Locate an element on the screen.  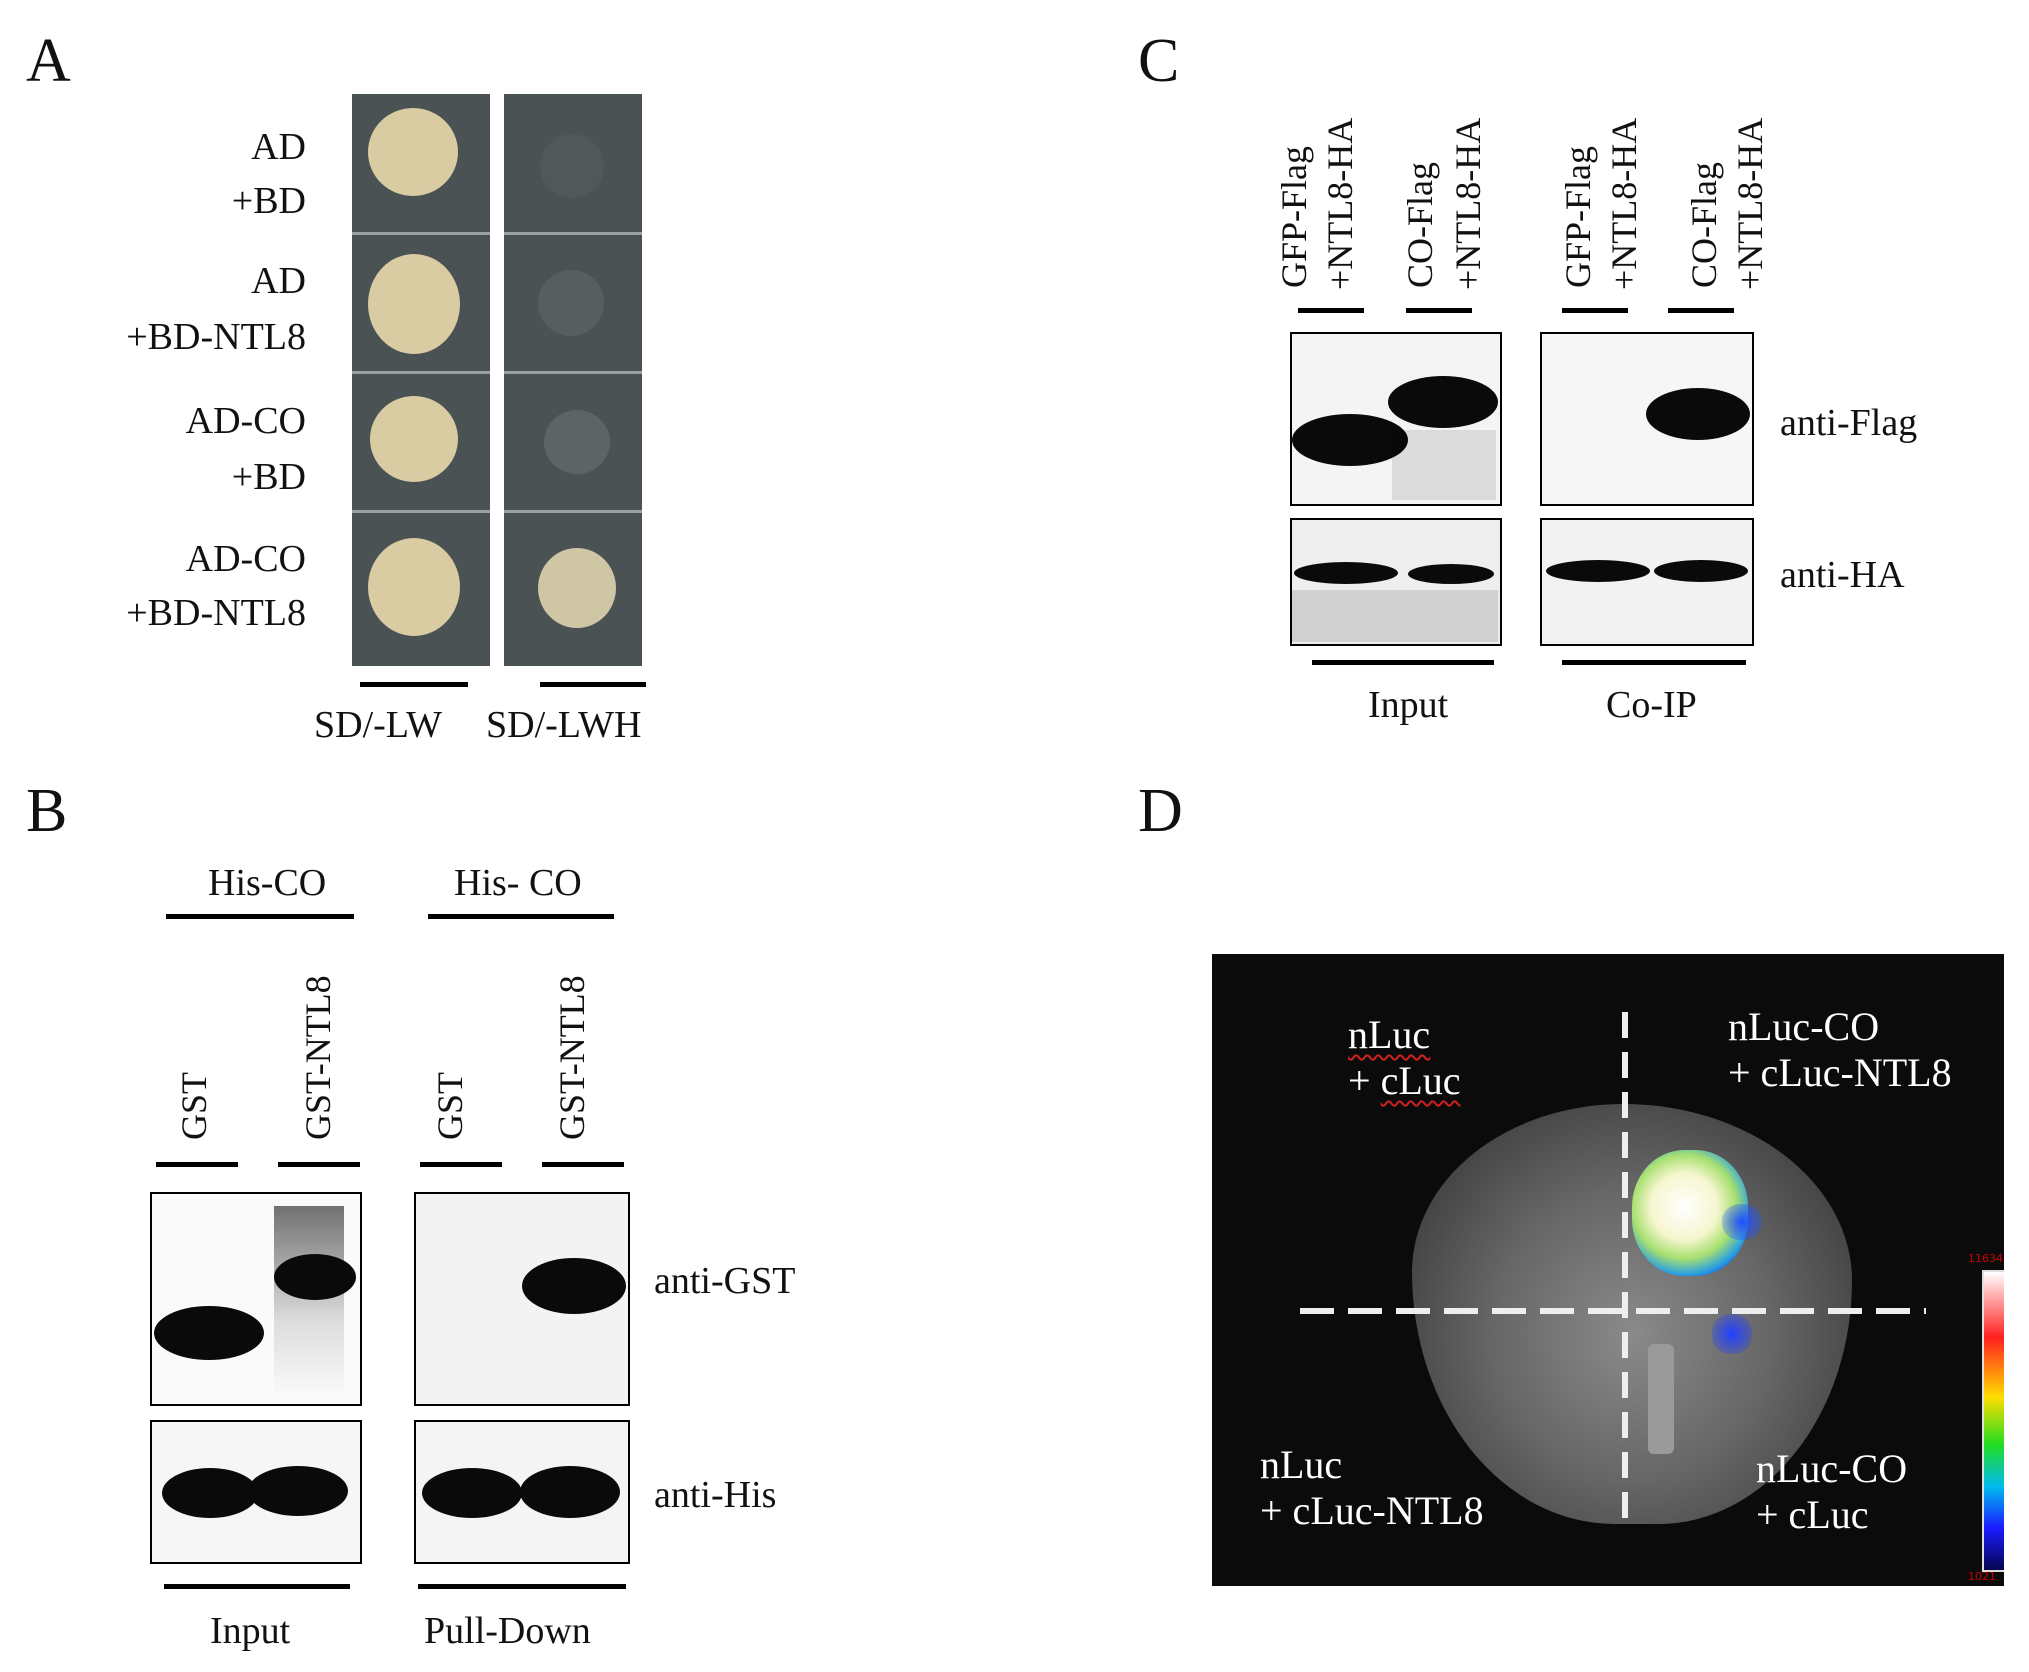
quadrant-tr-line1: nLuc-CO is located at coordinates (1804, 1026).